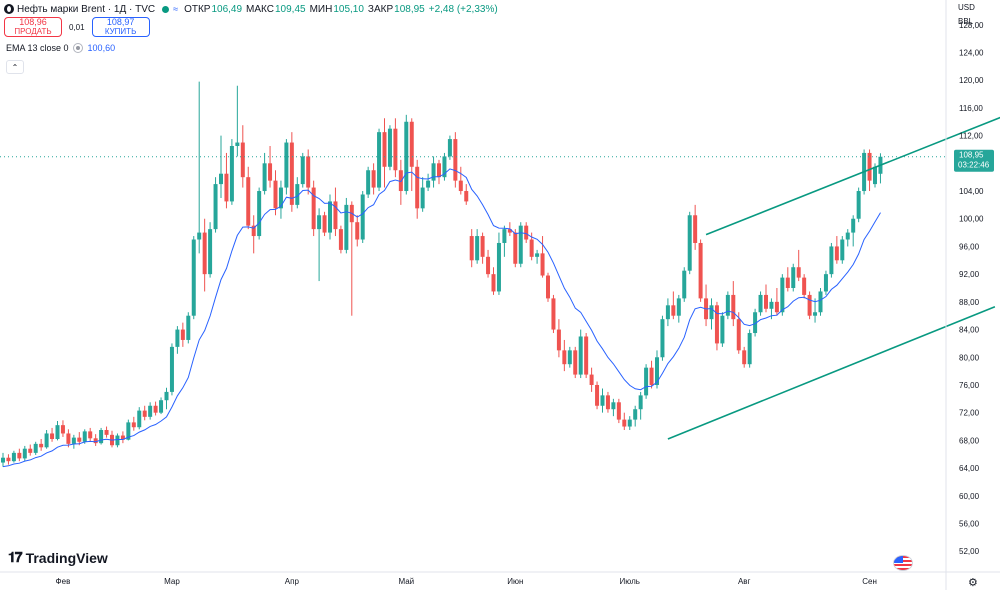 The height and width of the screenshot is (590, 1000). What do you see at coordinates (60, 48) in the screenshot?
I see `indicator-legend: EMA 13 close 0 100,60` at bounding box center [60, 48].